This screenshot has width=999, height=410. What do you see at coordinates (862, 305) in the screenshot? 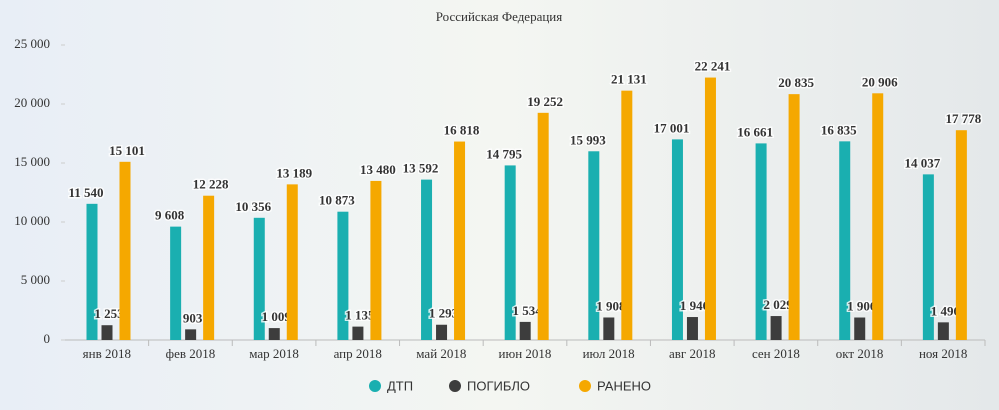
I see `value-label: 1 906` at bounding box center [862, 305].